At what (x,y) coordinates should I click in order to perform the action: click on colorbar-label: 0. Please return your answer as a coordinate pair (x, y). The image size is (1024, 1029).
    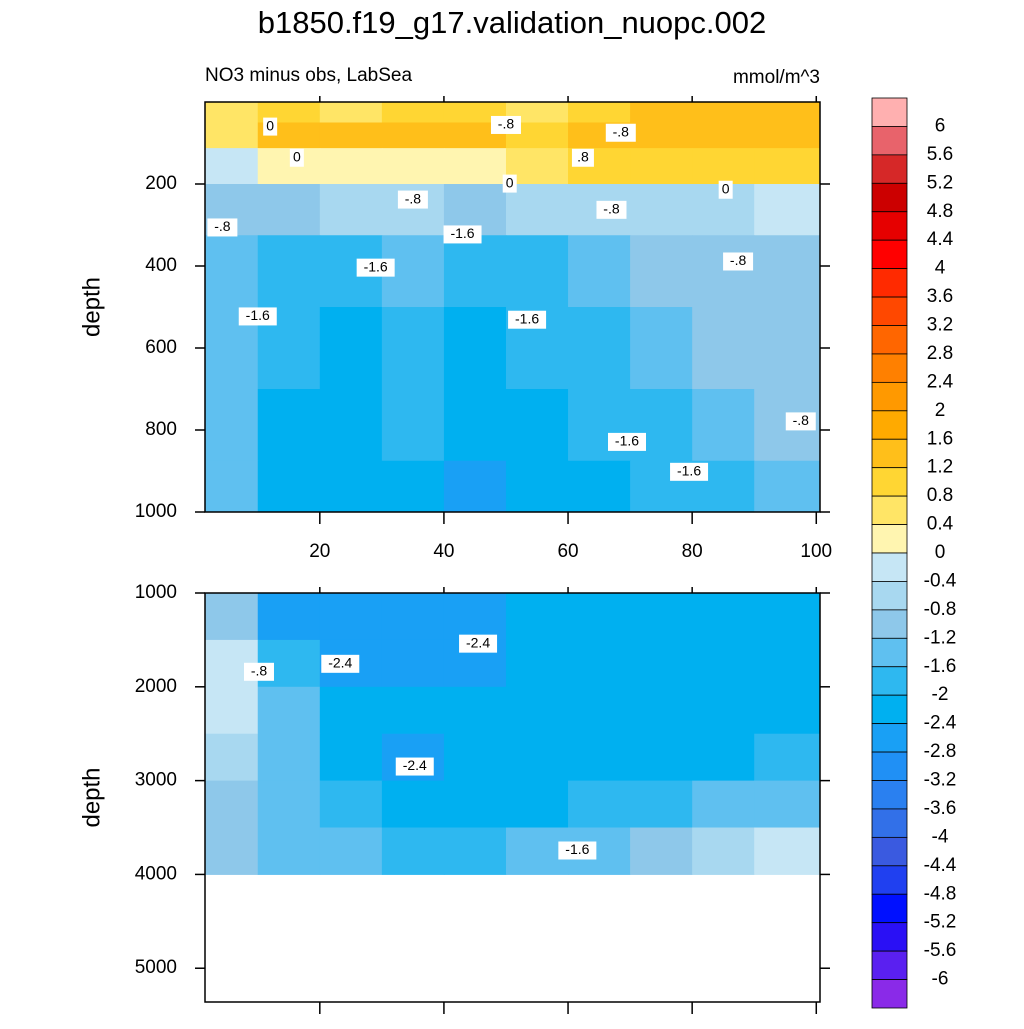
    Looking at the image, I should click on (940, 552).